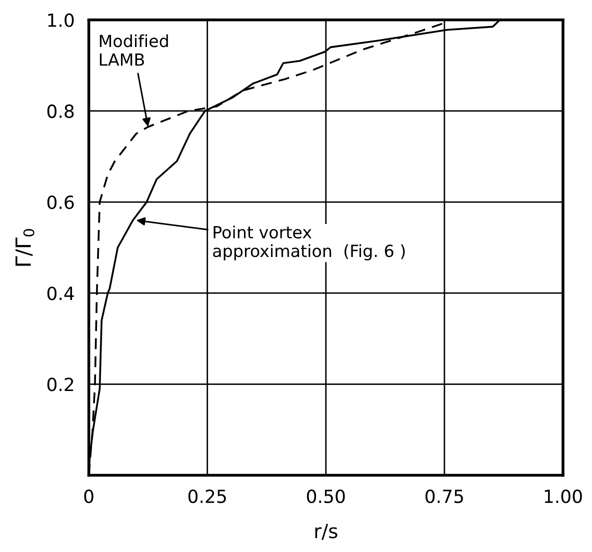 Image resolution: width=592 pixels, height=552 pixels. Describe the element at coordinates (25, 247) in the screenshot. I see `y-axis-title: Γ/Γ$_{0}$` at that location.